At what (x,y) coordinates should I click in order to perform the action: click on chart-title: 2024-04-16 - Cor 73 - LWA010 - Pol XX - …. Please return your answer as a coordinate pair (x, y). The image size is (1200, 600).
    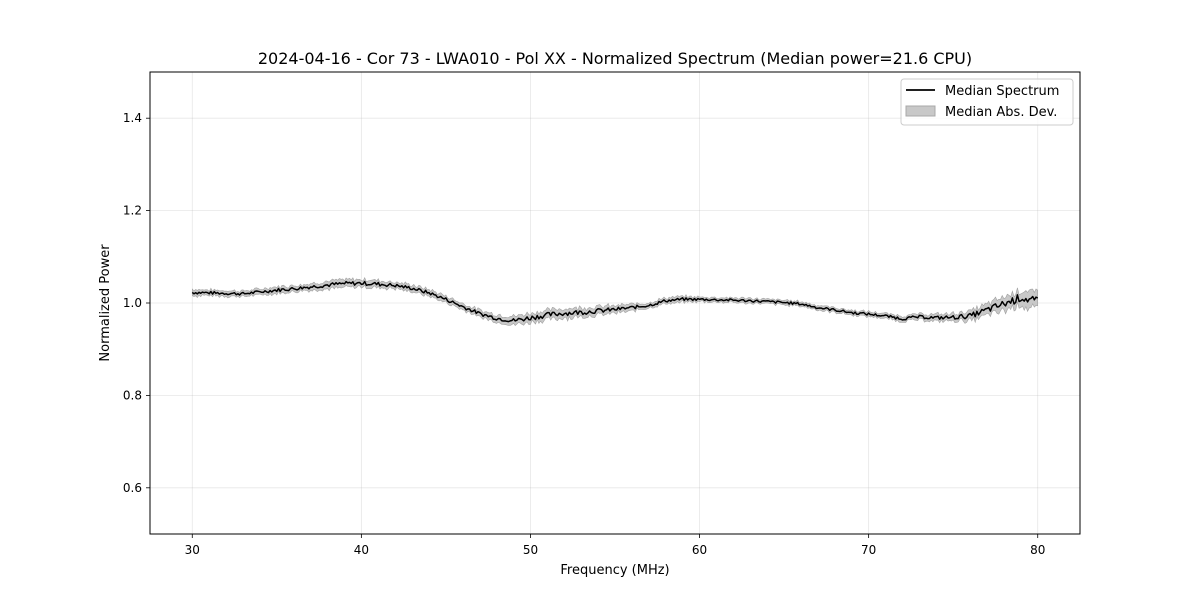
    Looking at the image, I should click on (615, 58).